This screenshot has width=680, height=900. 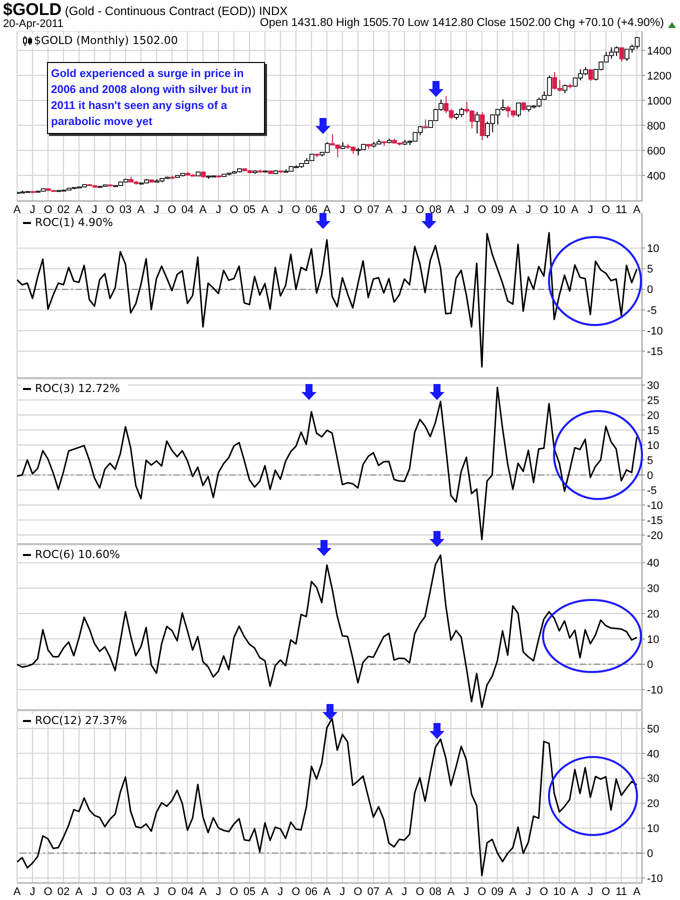 What do you see at coordinates (659, 51) in the screenshot?
I see `y-tick-label: 1400` at bounding box center [659, 51].